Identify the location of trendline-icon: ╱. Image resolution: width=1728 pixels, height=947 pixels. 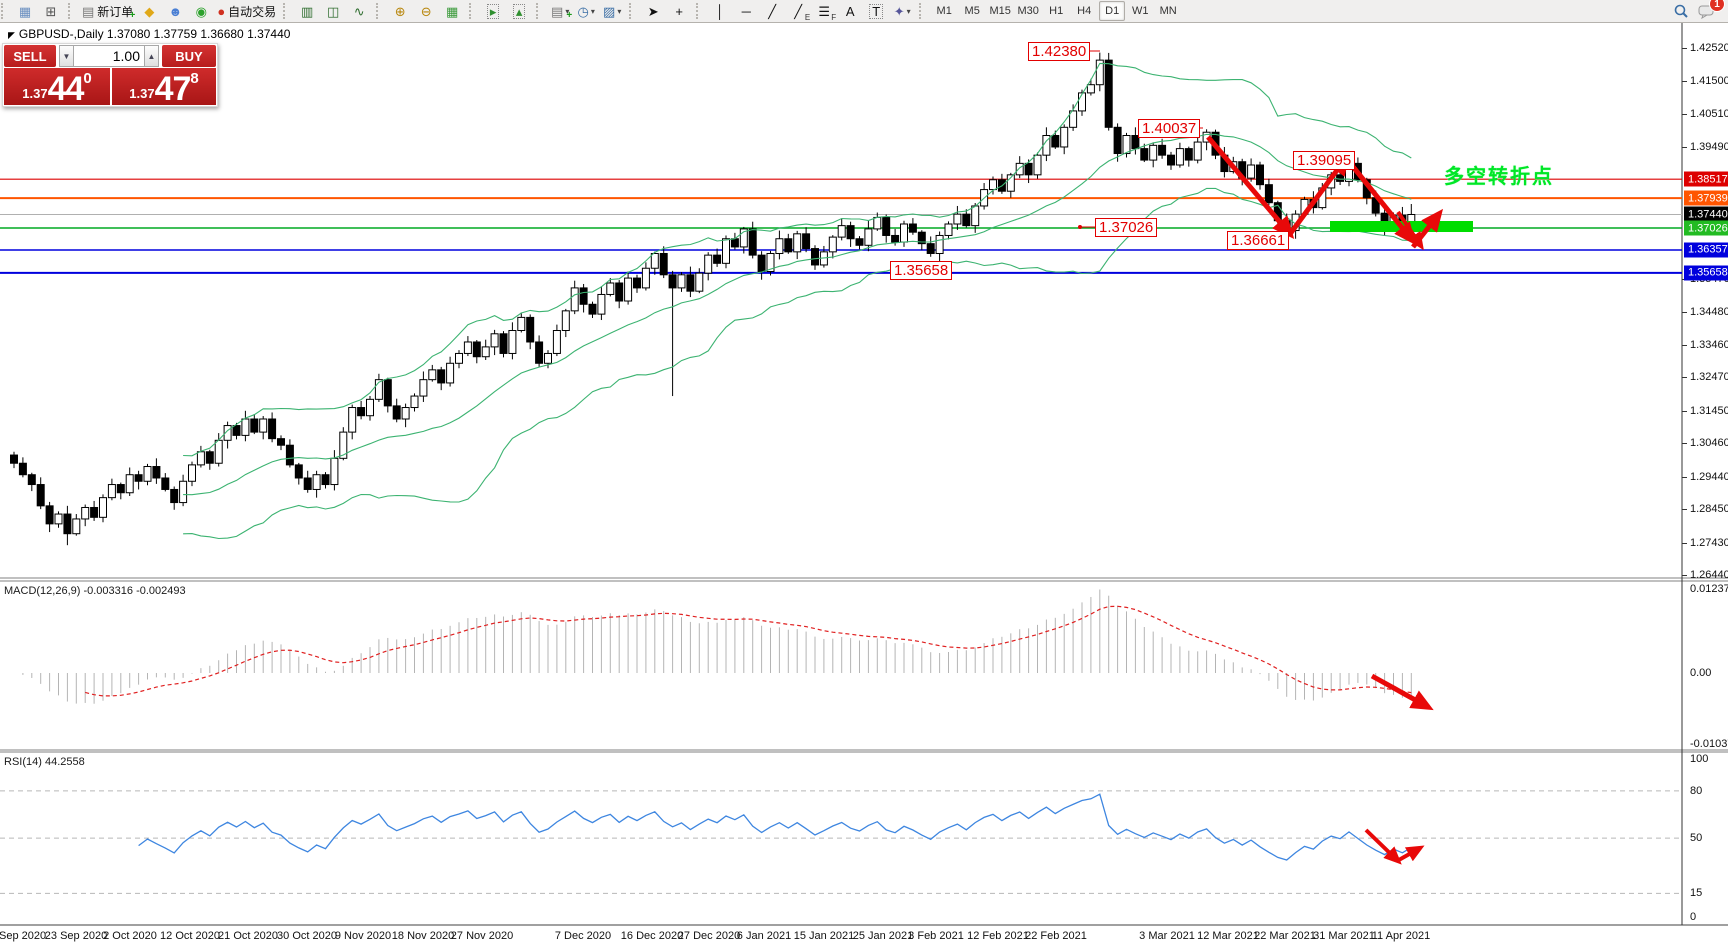
(772, 11).